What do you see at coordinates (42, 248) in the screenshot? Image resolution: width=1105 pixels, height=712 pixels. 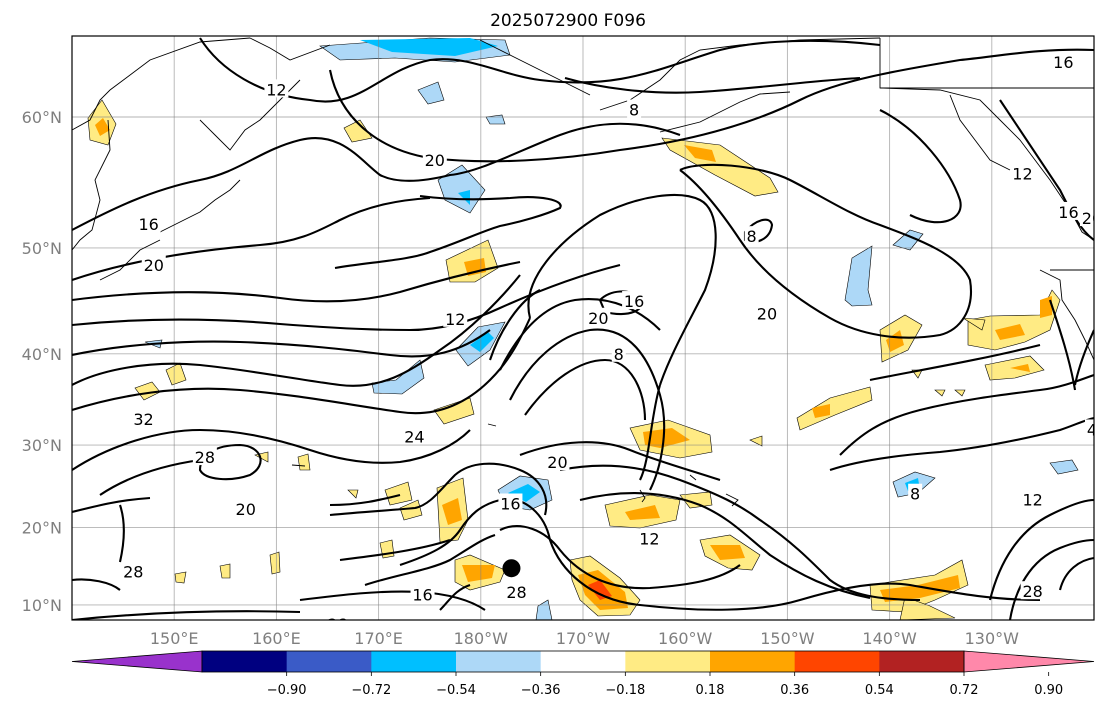 I see `lat-tick-label: 50°N` at bounding box center [42, 248].